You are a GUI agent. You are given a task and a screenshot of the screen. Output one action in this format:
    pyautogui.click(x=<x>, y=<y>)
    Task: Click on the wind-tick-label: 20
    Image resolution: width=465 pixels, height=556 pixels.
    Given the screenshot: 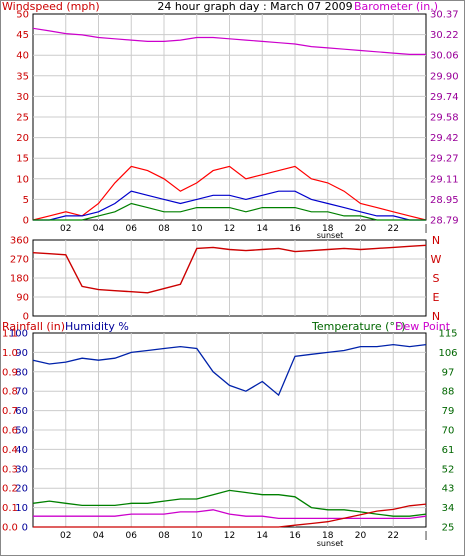 What is the action you would take?
    pyautogui.click(x=22, y=138)
    